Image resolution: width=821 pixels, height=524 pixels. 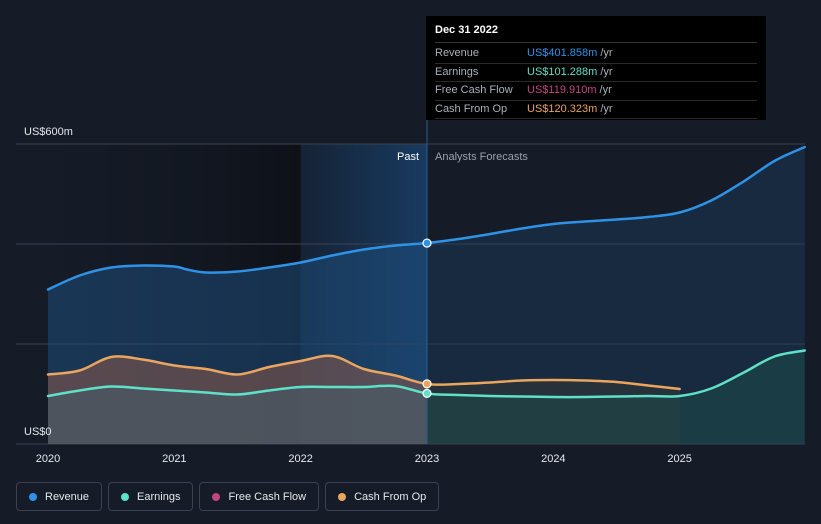 I want to click on tooltip-row-cash-from-op: Cash From Op US$120.323m /yr, so click(x=596, y=110).